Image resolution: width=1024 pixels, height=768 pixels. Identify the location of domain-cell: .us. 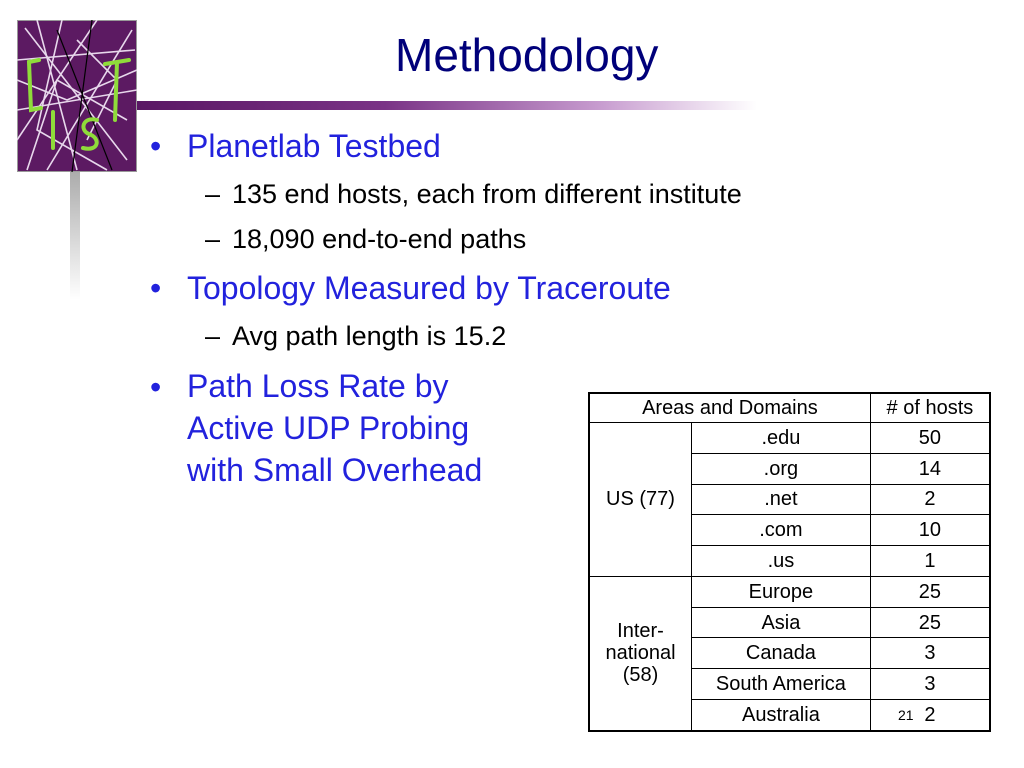
(781, 561).